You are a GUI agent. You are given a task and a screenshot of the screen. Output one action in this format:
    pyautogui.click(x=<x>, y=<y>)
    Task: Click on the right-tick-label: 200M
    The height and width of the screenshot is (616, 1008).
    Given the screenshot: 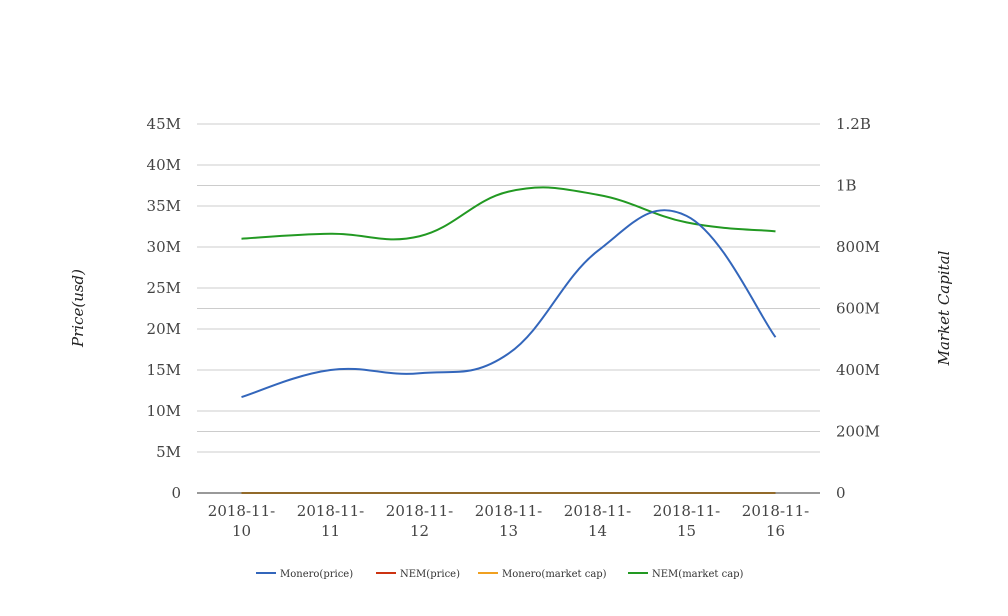 What is the action you would take?
    pyautogui.click(x=858, y=432)
    